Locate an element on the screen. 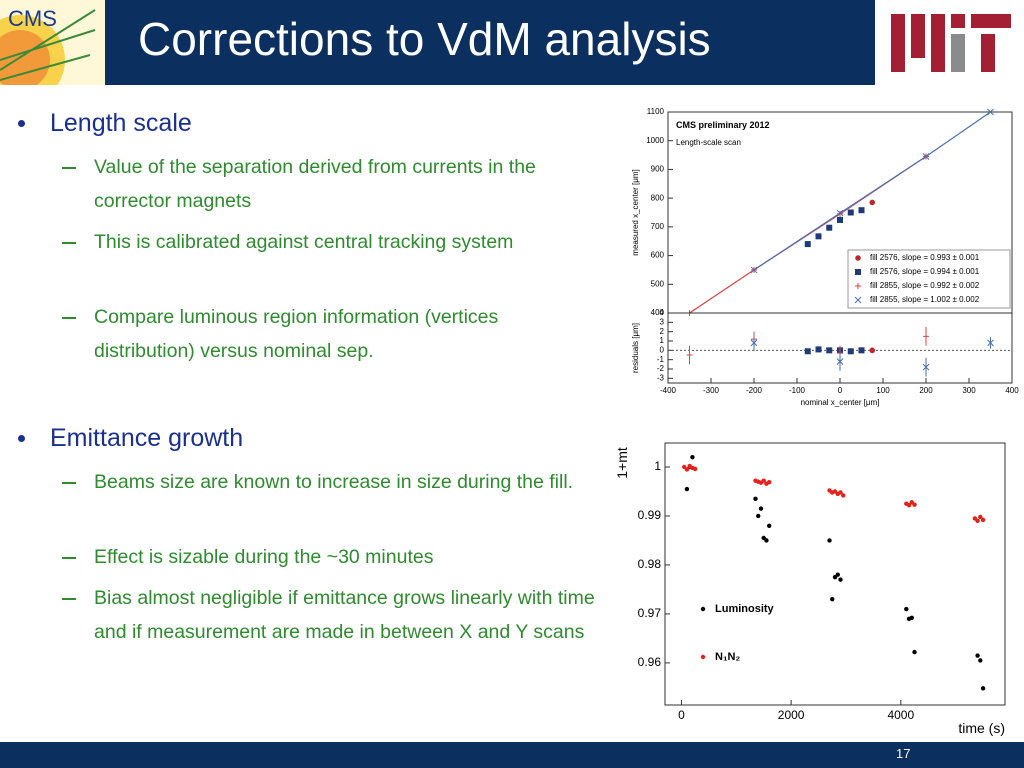 This screenshot has width=1024, height=768. y-tick-label: 600 is located at coordinates (658, 255).